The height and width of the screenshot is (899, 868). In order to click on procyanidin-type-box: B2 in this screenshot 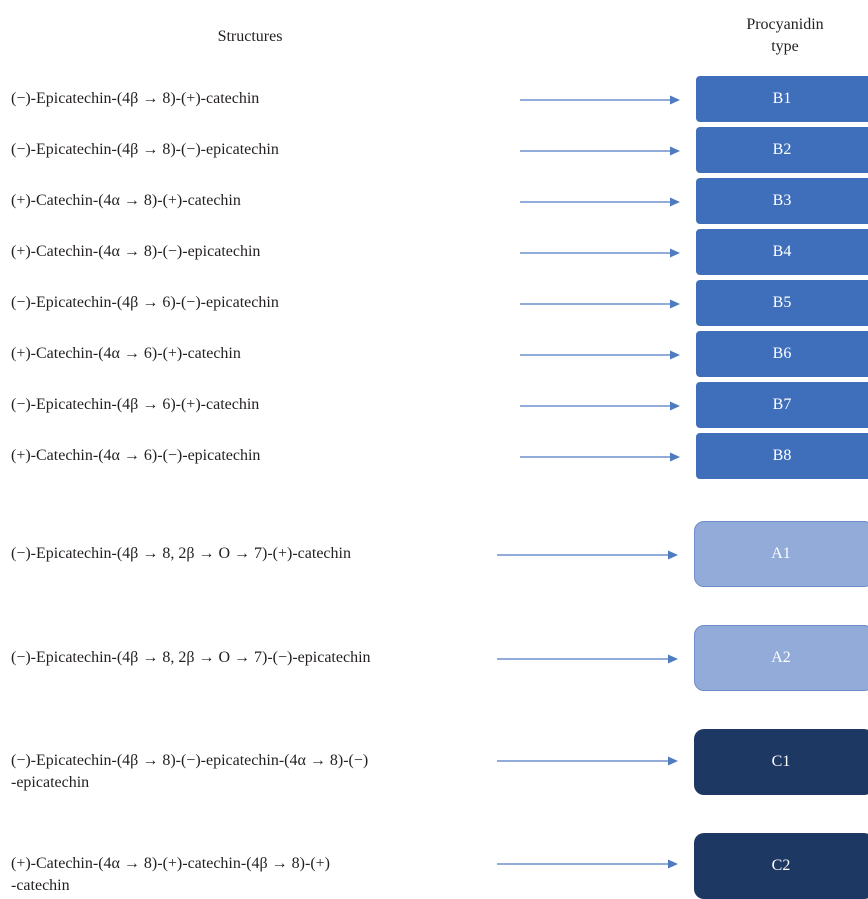, I will do `click(782, 150)`.